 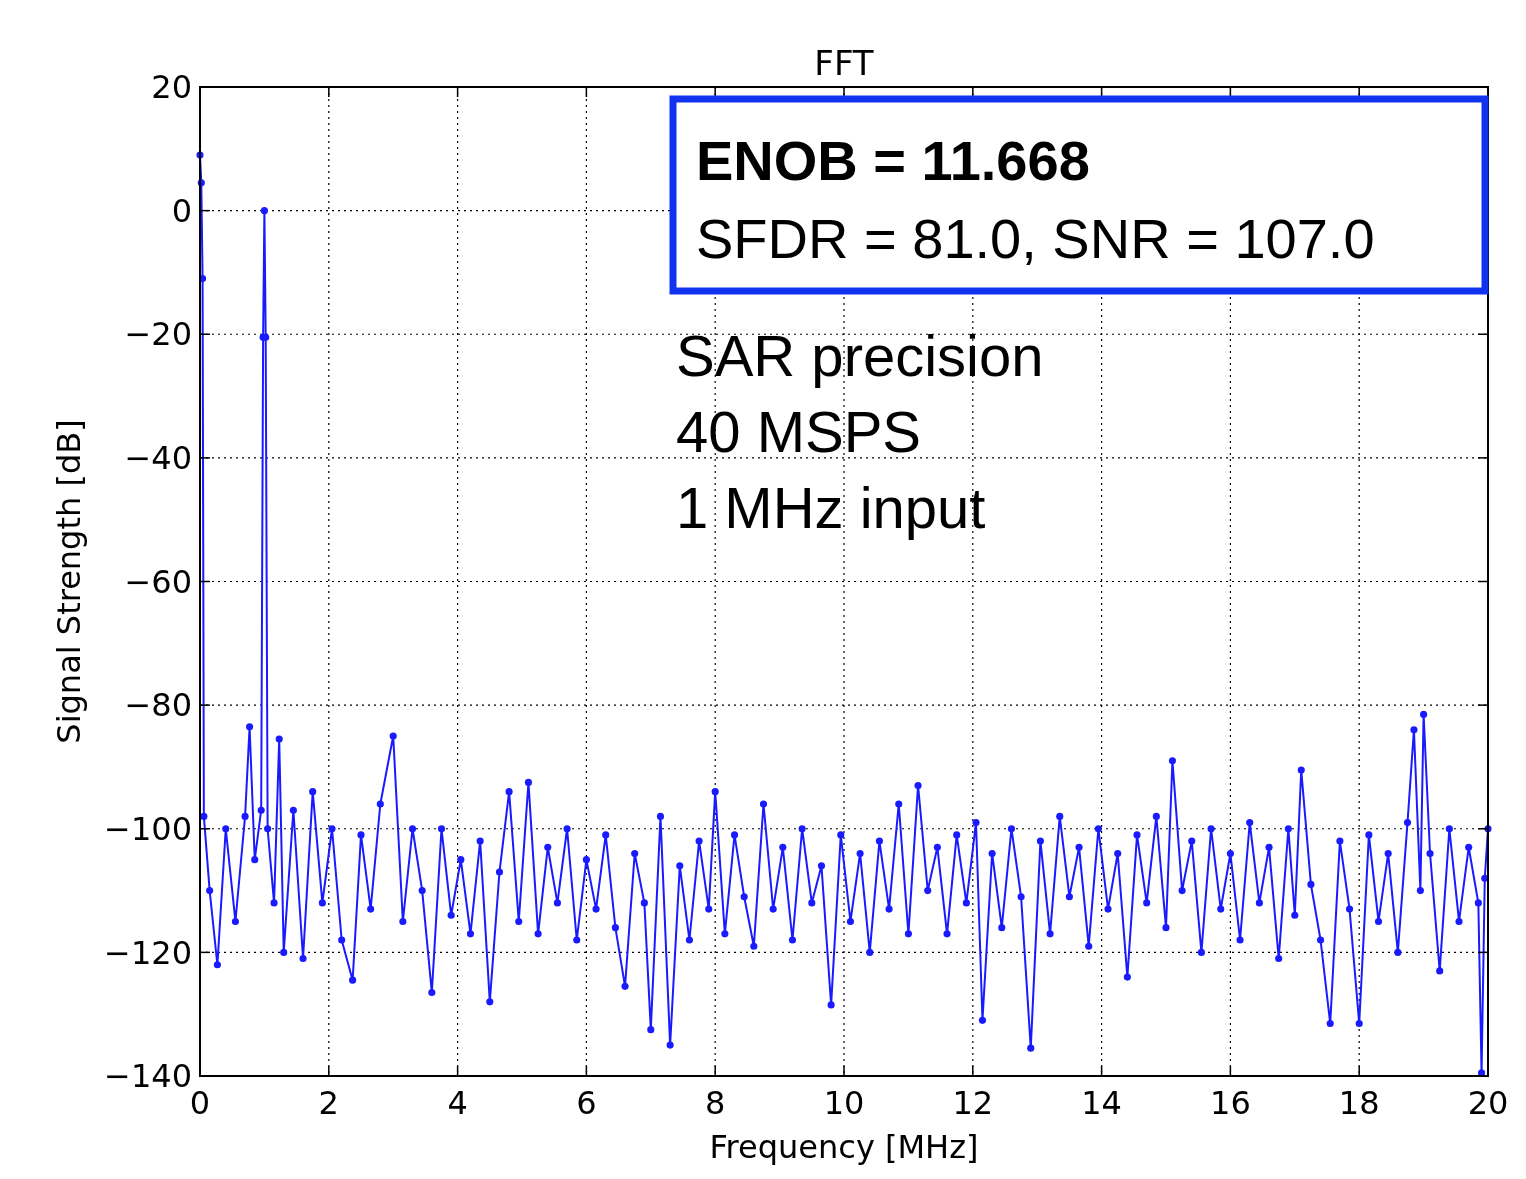 I want to click on x-tick-label: 4, so click(x=457, y=1103).